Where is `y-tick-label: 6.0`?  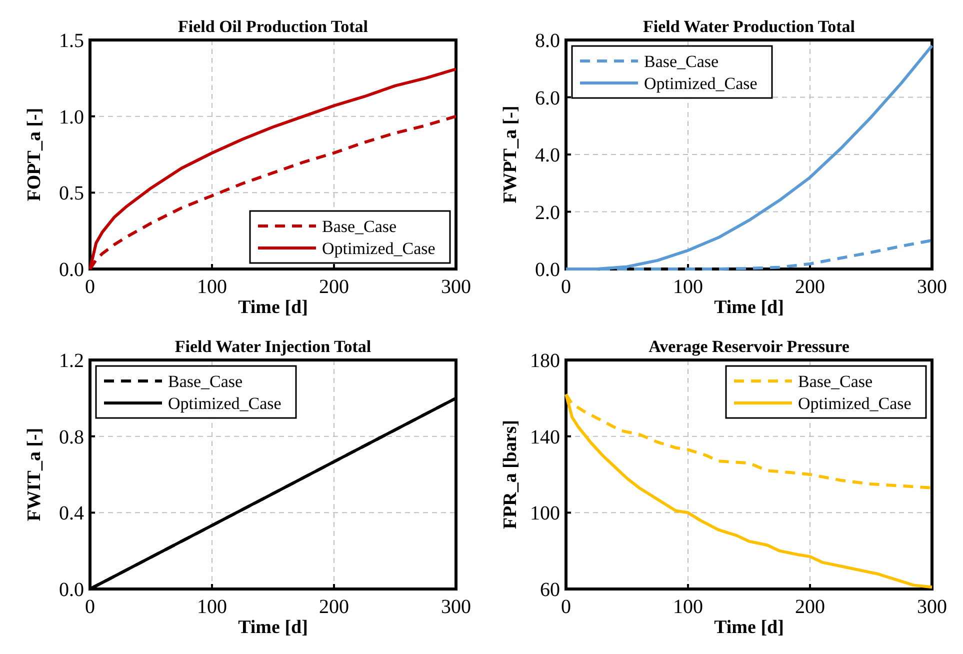
y-tick-label: 6.0 is located at coordinates (547, 98).